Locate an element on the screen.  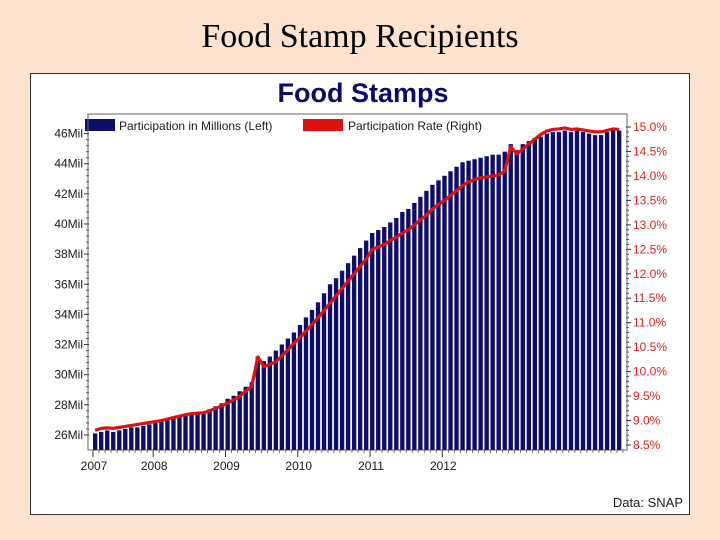
right-tick-label: 10.0% is located at coordinates (650, 372).